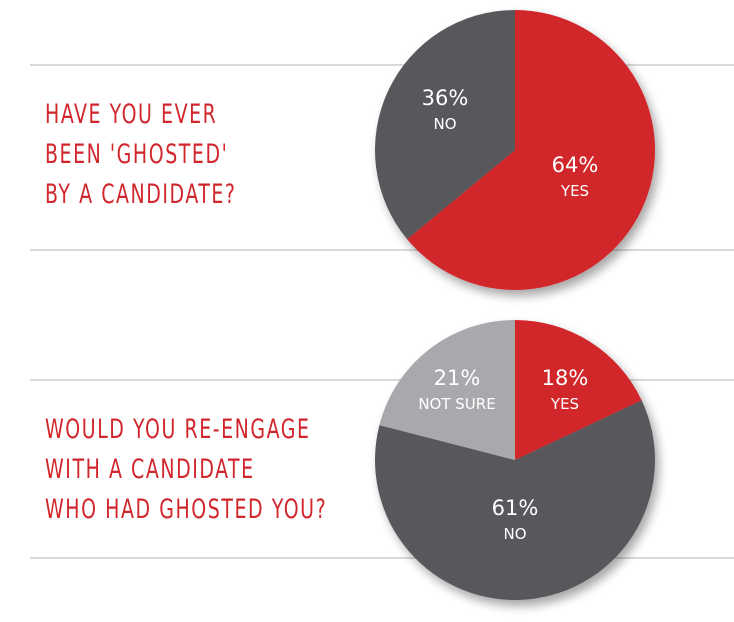  Describe the element at coordinates (456, 404) in the screenshot. I see `pie-slice-label-not-sure: NOT SURE` at that location.